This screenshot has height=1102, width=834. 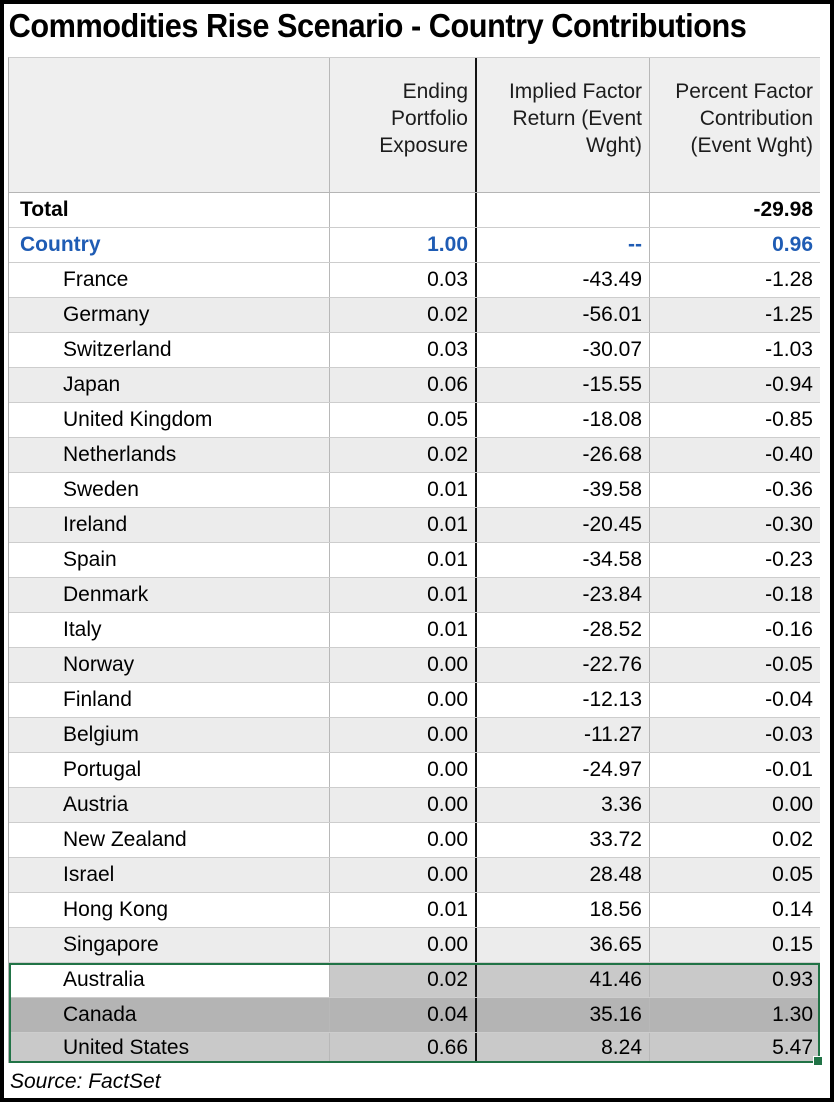 I want to click on row-label-cell: Total, so click(x=169, y=210).